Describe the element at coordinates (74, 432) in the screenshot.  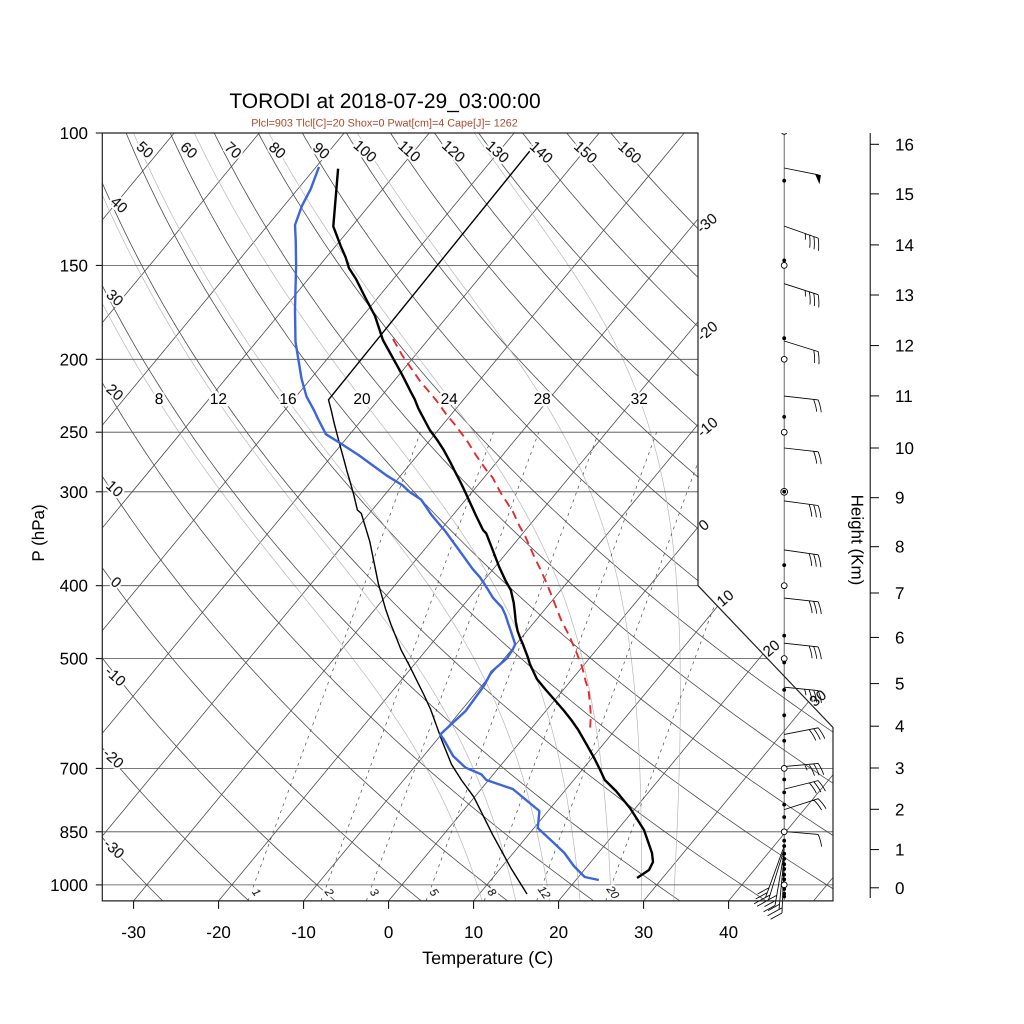
I see `svg-text: 250` at that location.